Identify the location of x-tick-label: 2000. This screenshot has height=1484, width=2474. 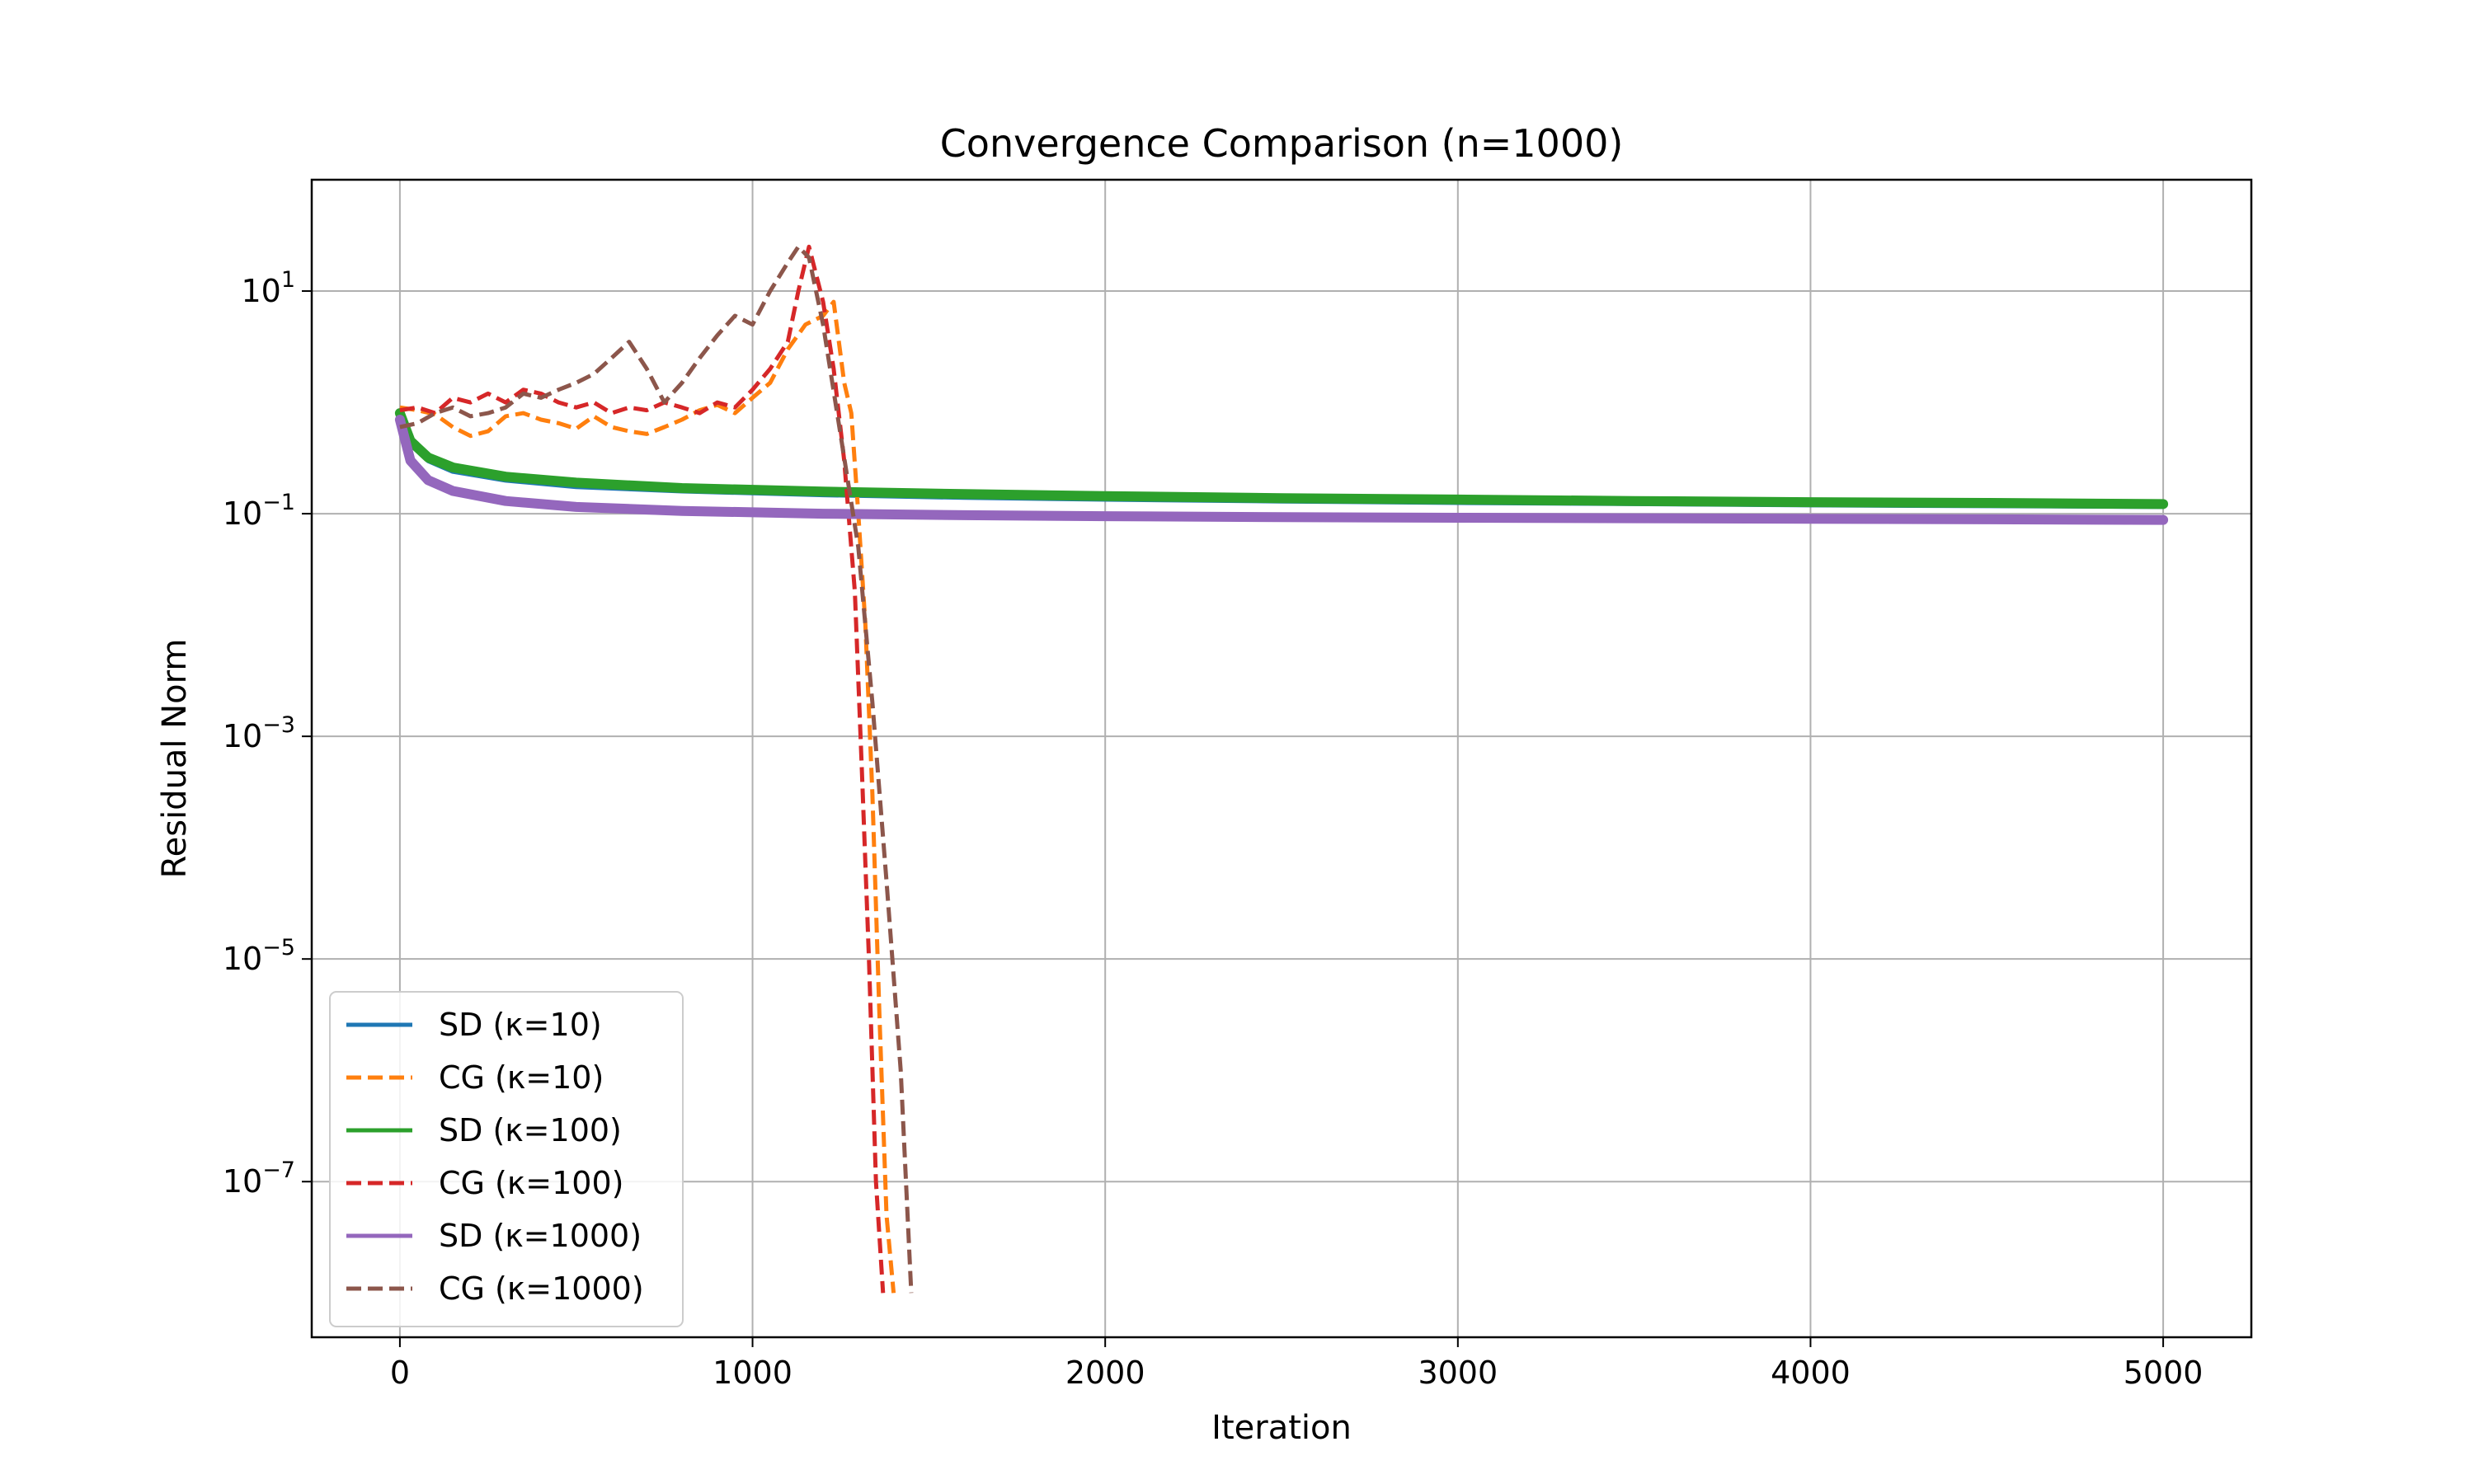
(1105, 1373).